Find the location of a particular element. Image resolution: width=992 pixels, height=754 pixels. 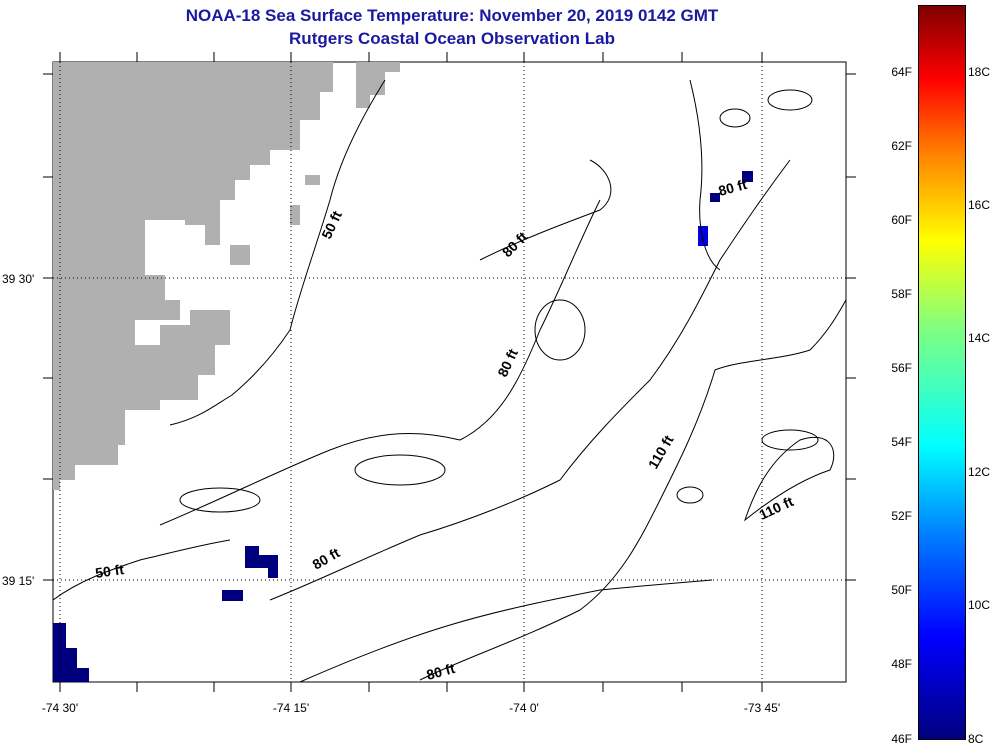

contour-50ft-north is located at coordinates (277, 252).